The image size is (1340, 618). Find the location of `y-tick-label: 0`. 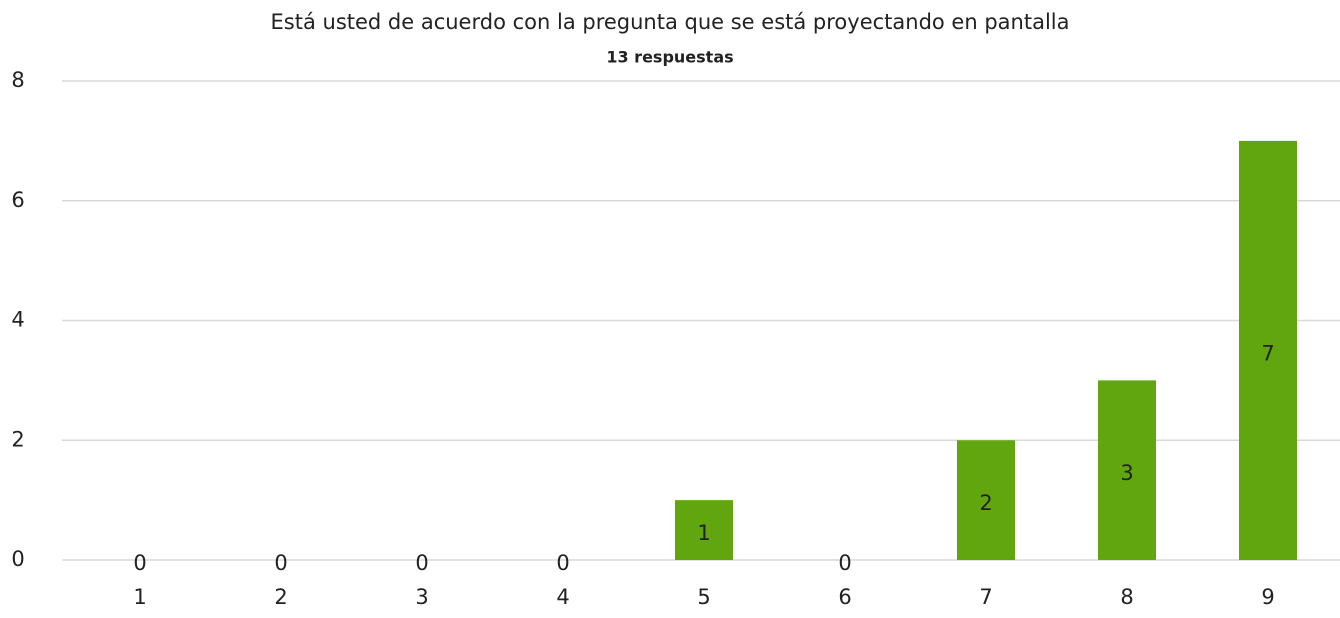

y-tick-label: 0 is located at coordinates (17, 559).